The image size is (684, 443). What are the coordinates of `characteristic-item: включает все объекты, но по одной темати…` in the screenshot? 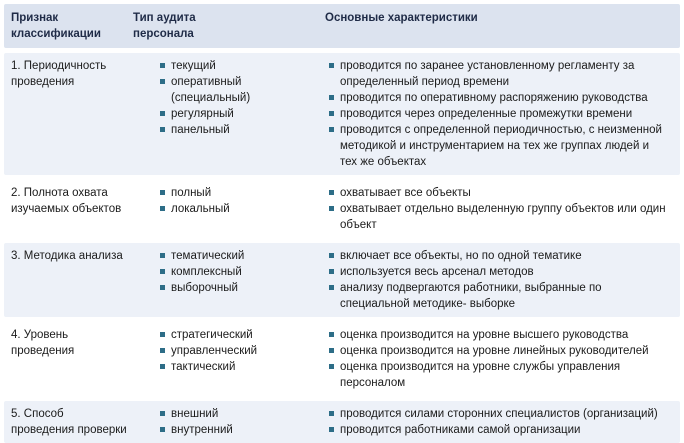 It's located at (498, 256).